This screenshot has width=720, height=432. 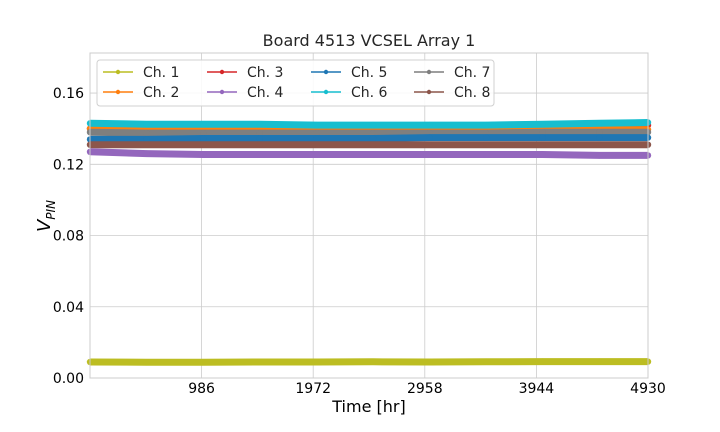 I want to click on legend-box, so click(x=295, y=83).